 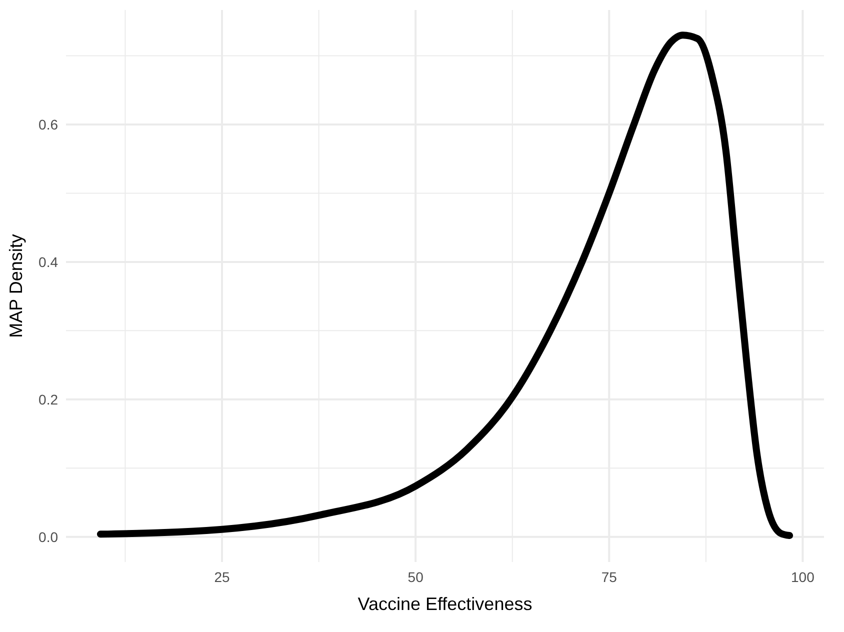 I want to click on x-tick-label: 75, so click(x=609, y=577).